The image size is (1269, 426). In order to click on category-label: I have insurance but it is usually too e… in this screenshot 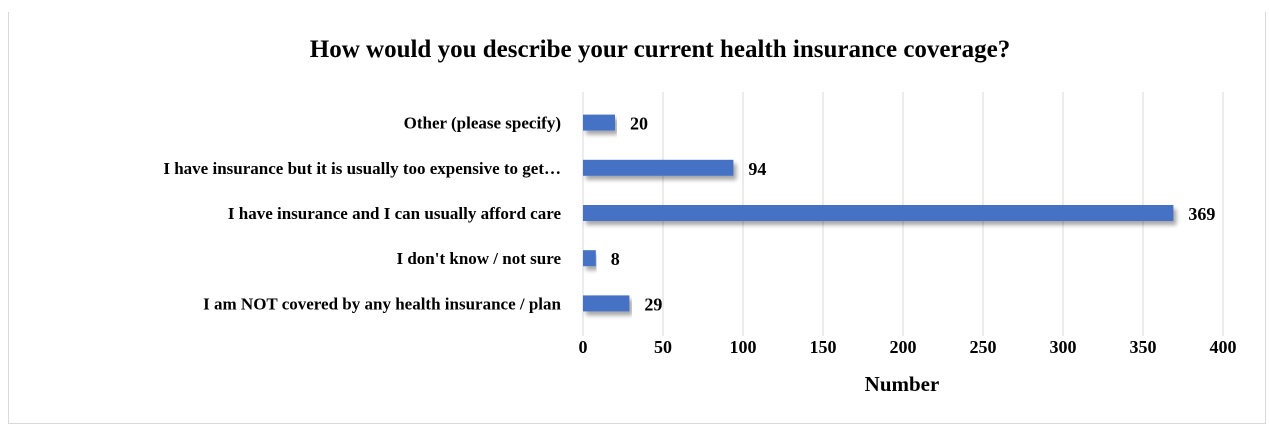, I will do `click(362, 168)`.